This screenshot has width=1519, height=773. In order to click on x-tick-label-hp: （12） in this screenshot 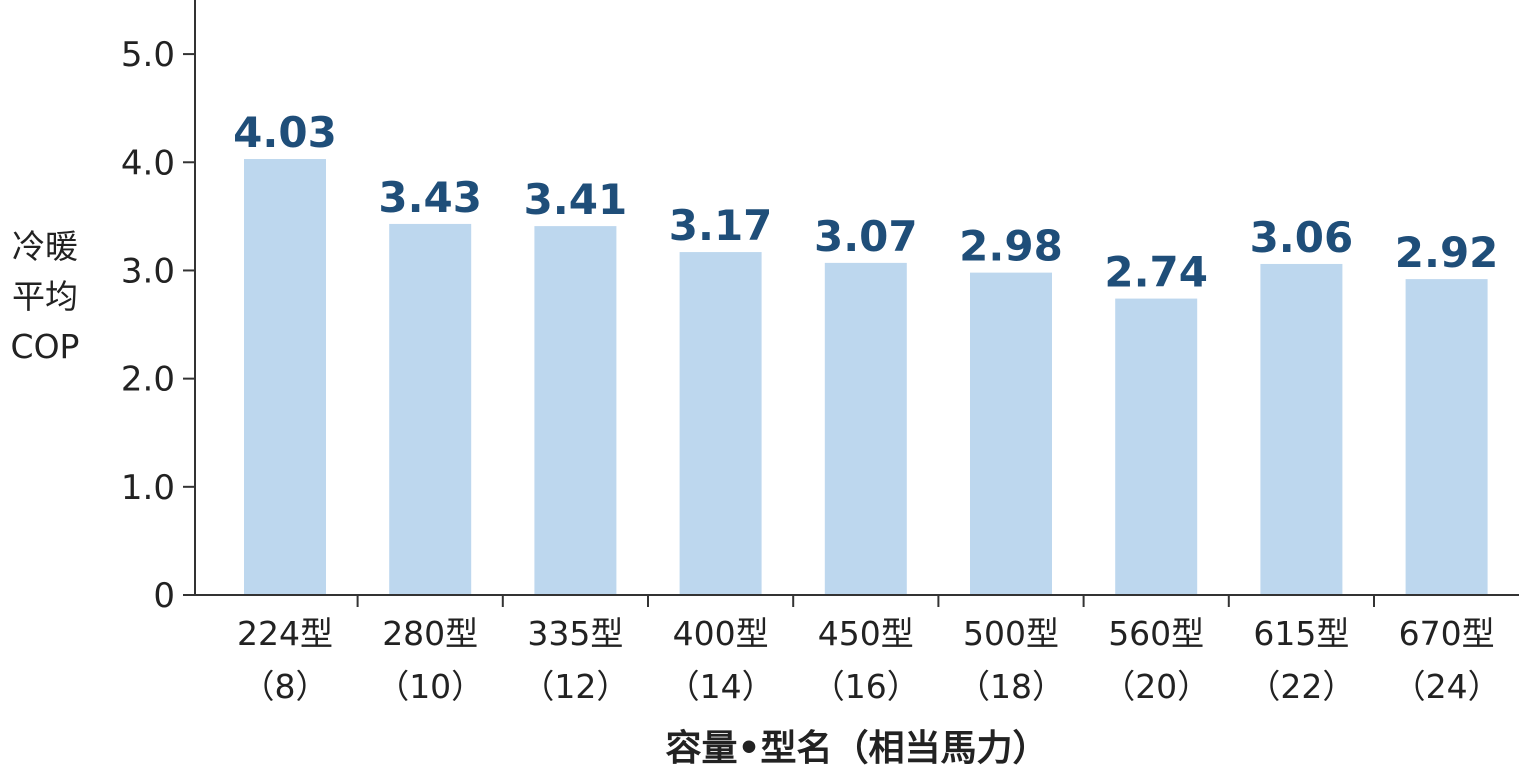, I will do `click(575, 686)`.